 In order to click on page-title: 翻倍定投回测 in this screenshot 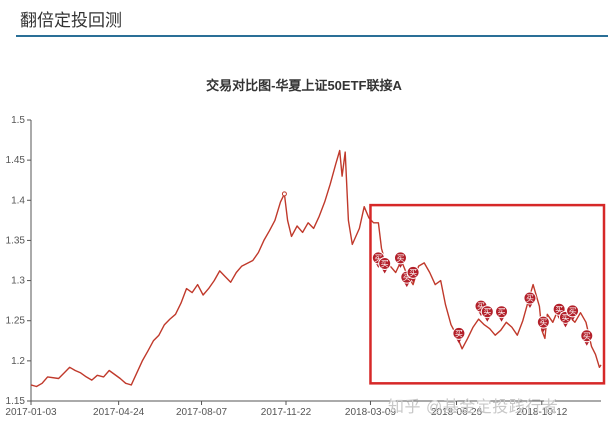, I will do `click(71, 20)`.